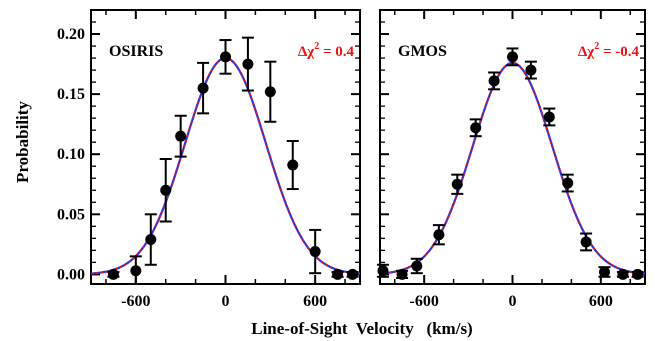 The image size is (655, 341). Describe the element at coordinates (71, 154) in the screenshot. I see `y-tick-label: 0.10` at that location.